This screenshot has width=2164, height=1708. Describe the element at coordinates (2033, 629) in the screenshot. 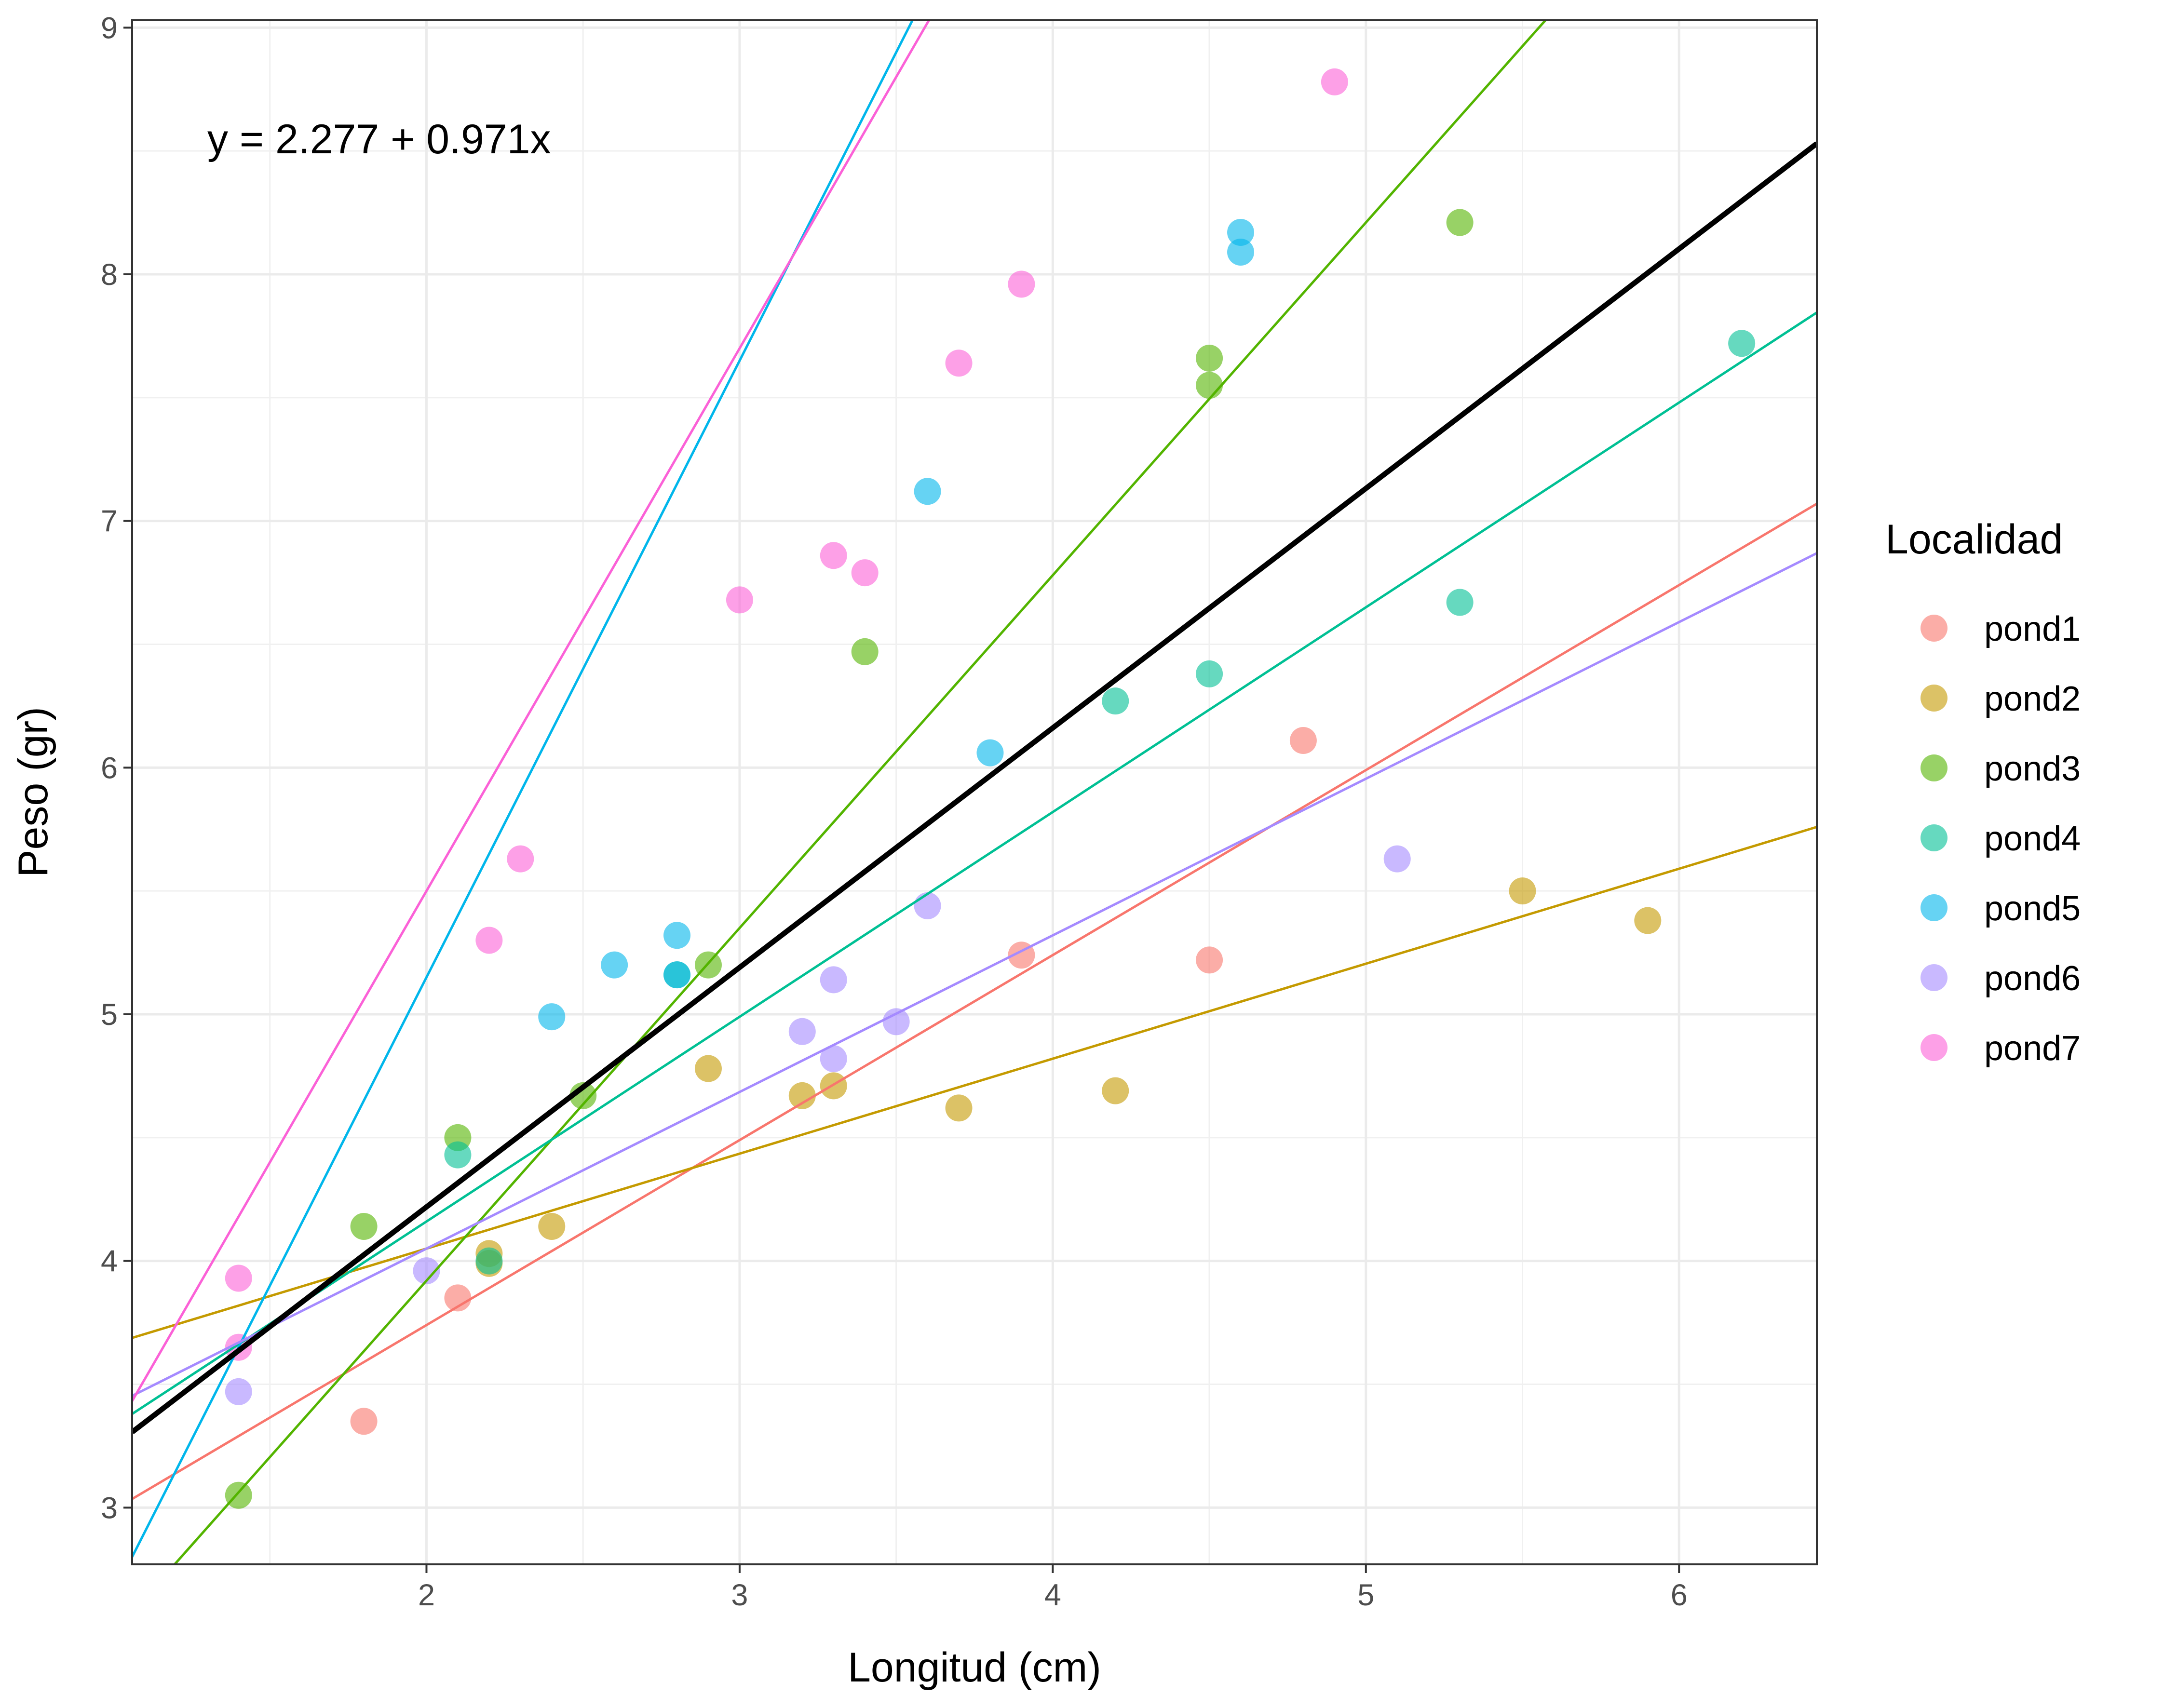

I see `legend-label-pond1: pond1` at that location.